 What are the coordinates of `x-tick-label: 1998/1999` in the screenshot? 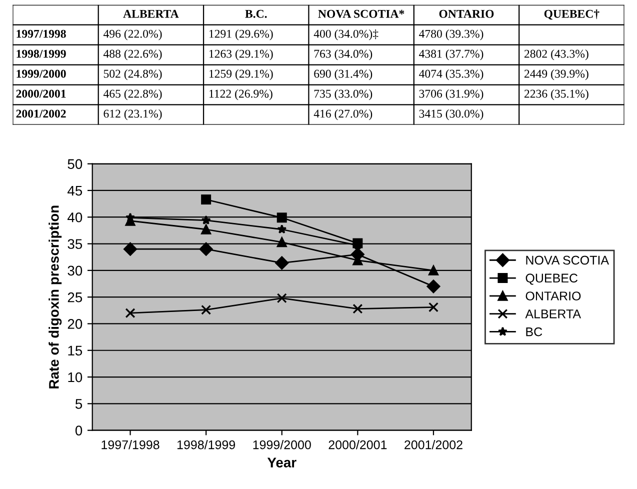 It's located at (206, 445).